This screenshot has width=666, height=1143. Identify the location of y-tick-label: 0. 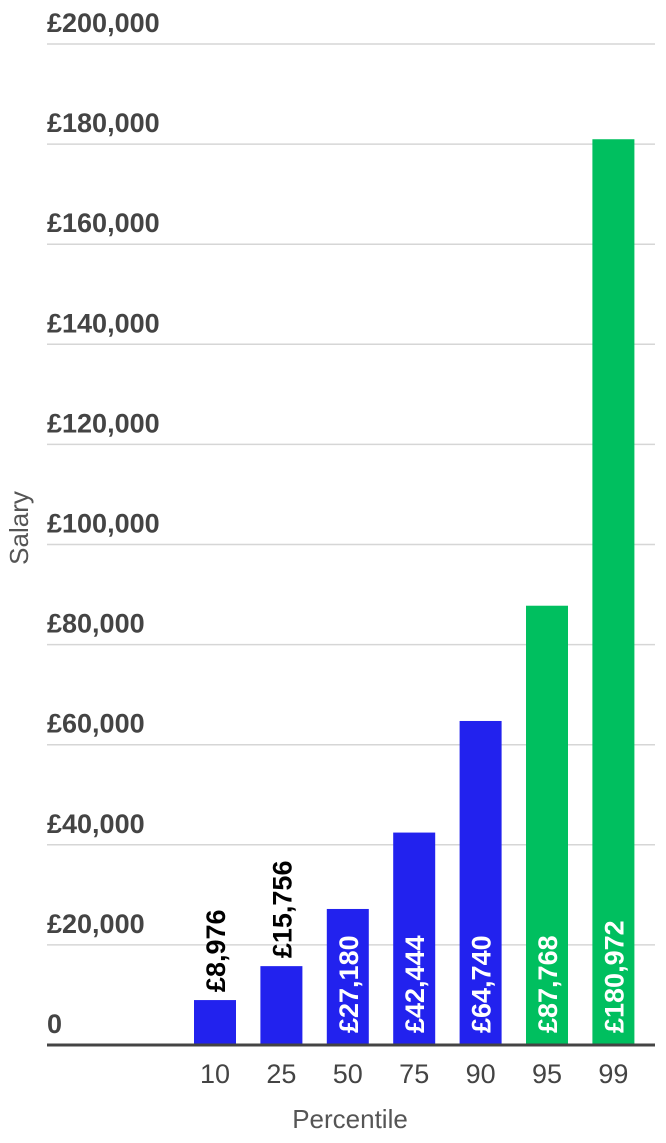
(54, 1024).